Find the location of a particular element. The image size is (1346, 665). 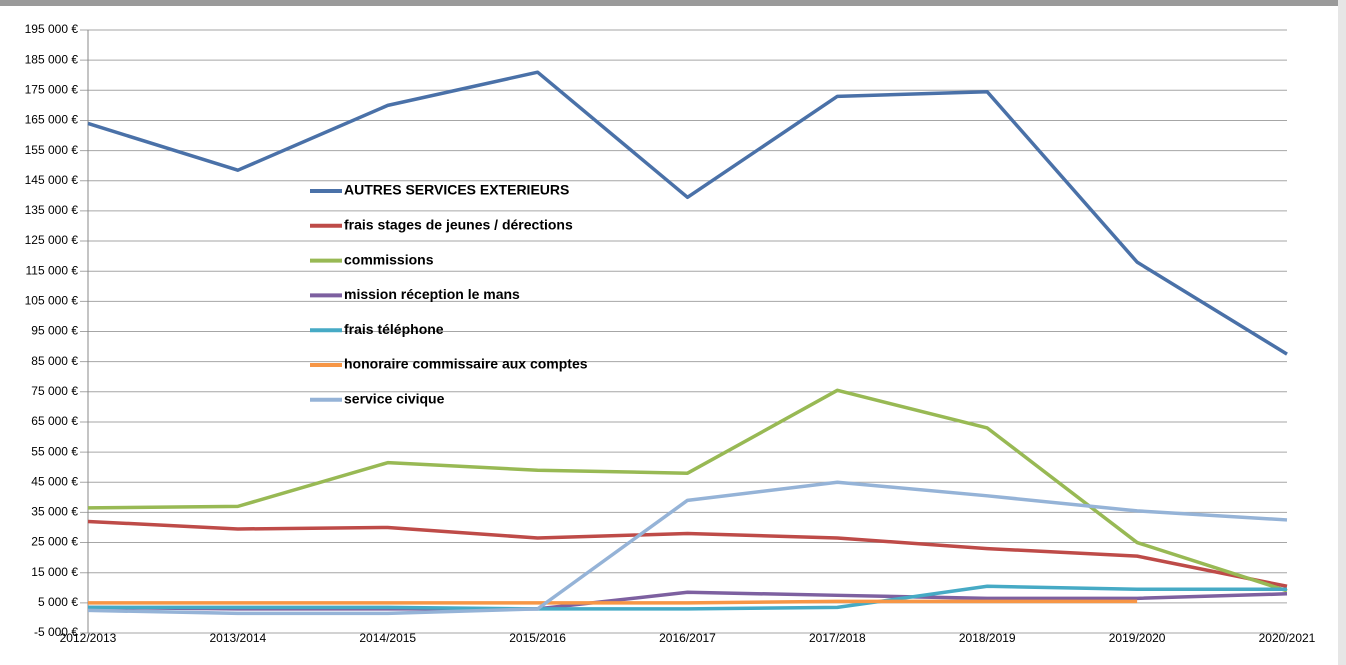

x-tick-label: 2019/2020 is located at coordinates (1137, 638).